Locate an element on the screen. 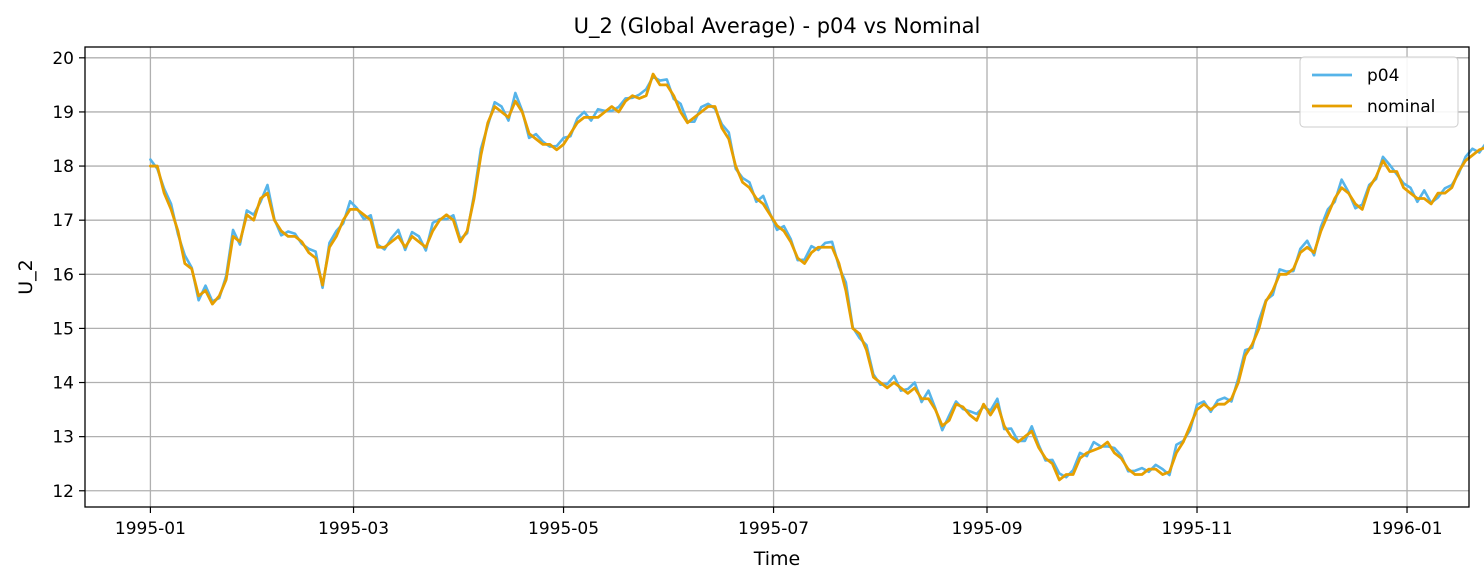  y-tick-label: 19 is located at coordinates (63, 113).